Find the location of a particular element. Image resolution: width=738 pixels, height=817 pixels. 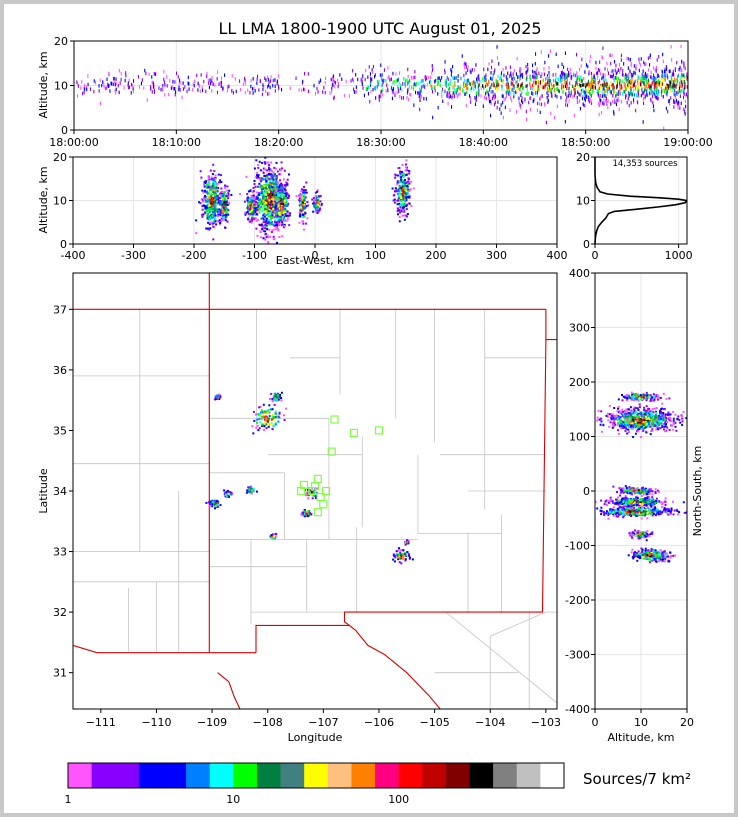

plan-view-ytick-label: 34 is located at coordinates (60, 491).